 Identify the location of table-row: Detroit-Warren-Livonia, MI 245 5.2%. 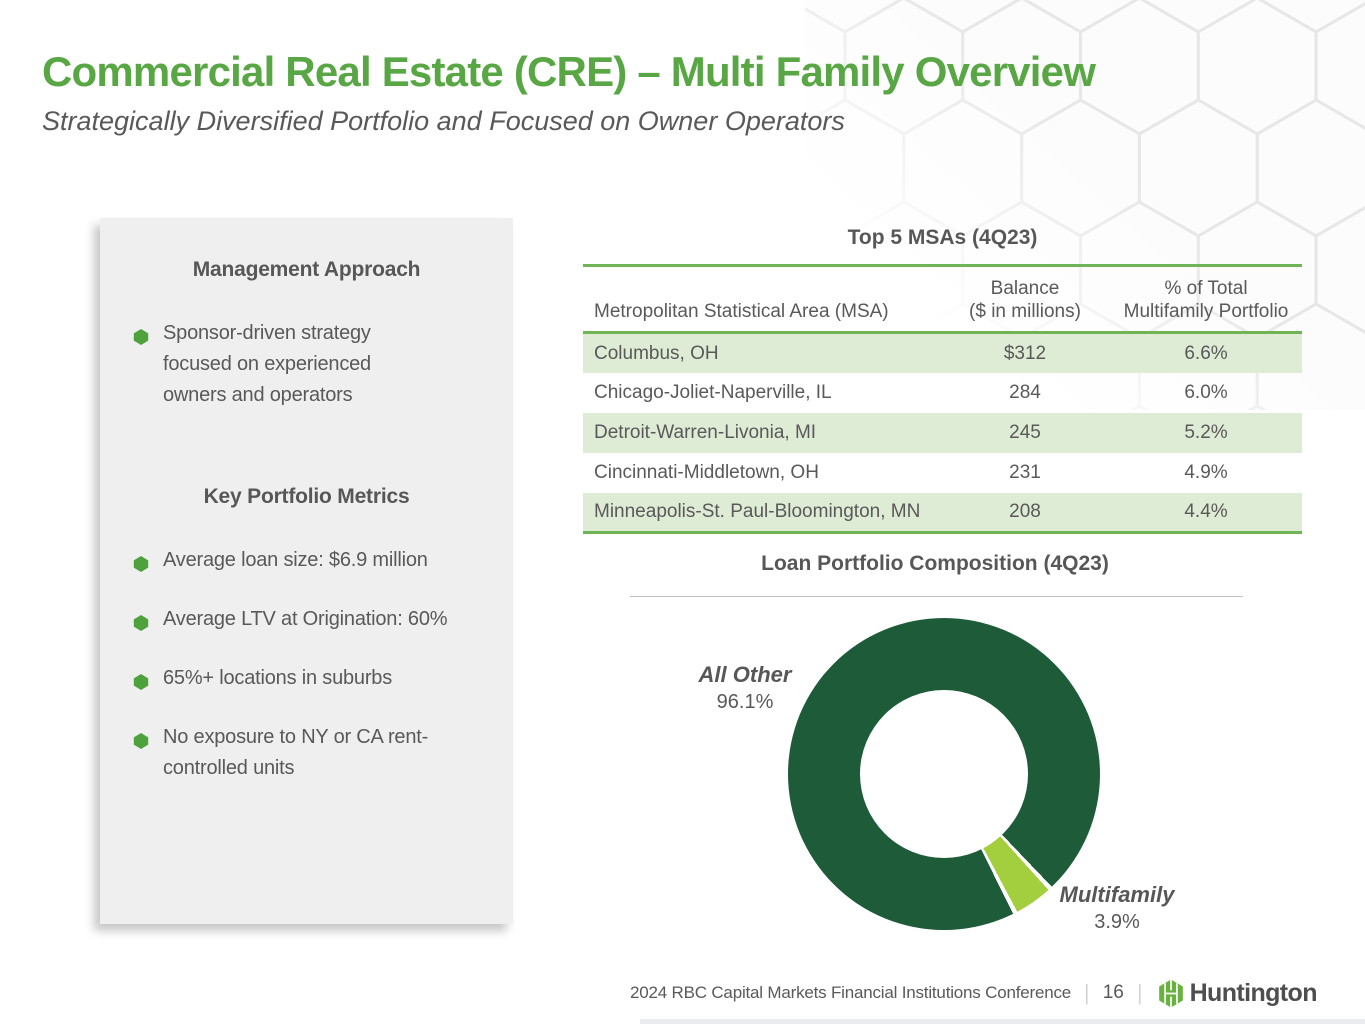
(942, 432).